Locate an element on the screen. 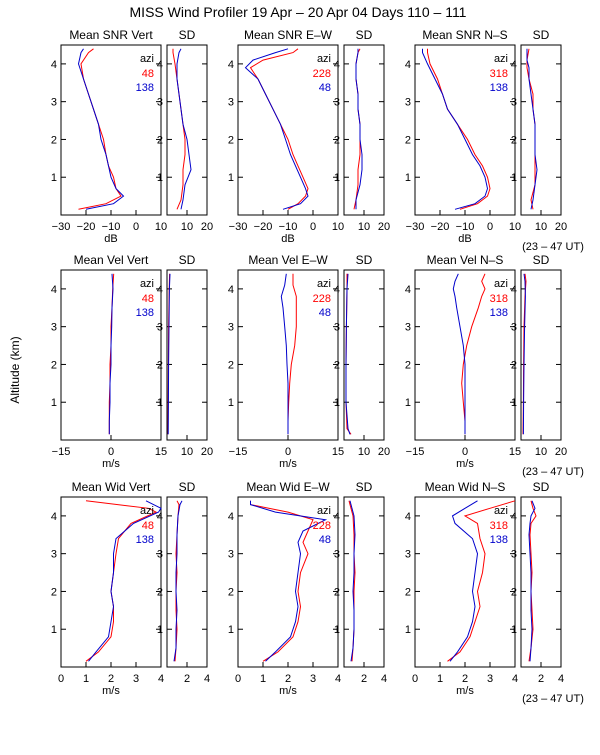 The image size is (600, 755). panel-vel-vert: Mean Vel Vert 1 2 3 4 −15 0 15 m/s azi 48 138 is located at coordinates (109, 361).